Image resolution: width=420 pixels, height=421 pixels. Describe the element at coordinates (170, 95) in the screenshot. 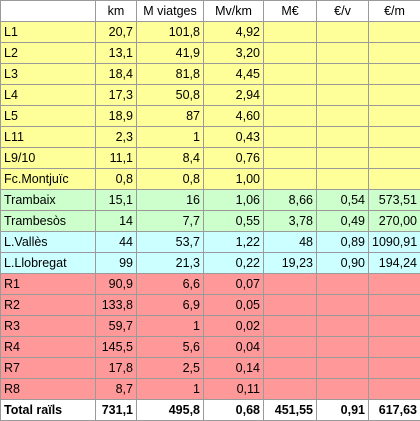

I see `m-viatges-cell: 50,8` at that location.